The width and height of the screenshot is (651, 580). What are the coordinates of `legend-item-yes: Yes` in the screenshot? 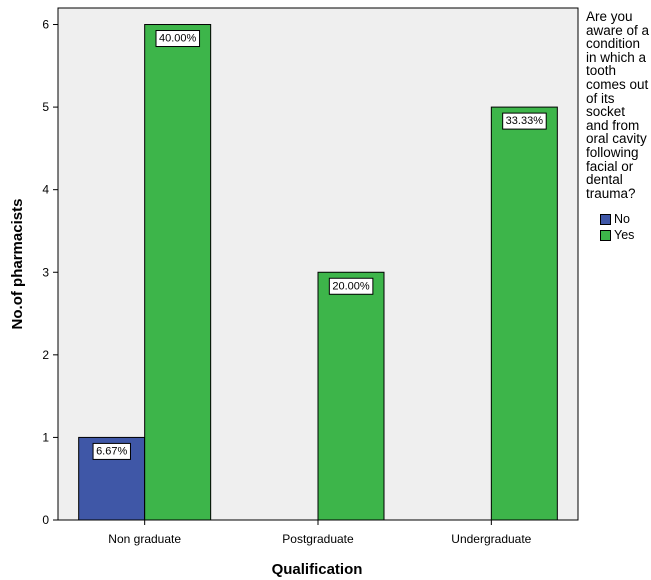 It's located at (625, 235).